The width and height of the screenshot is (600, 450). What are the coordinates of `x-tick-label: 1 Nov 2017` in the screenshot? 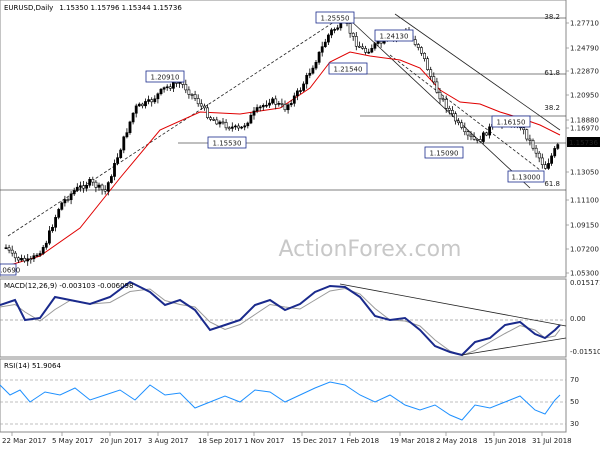 It's located at (264, 441).